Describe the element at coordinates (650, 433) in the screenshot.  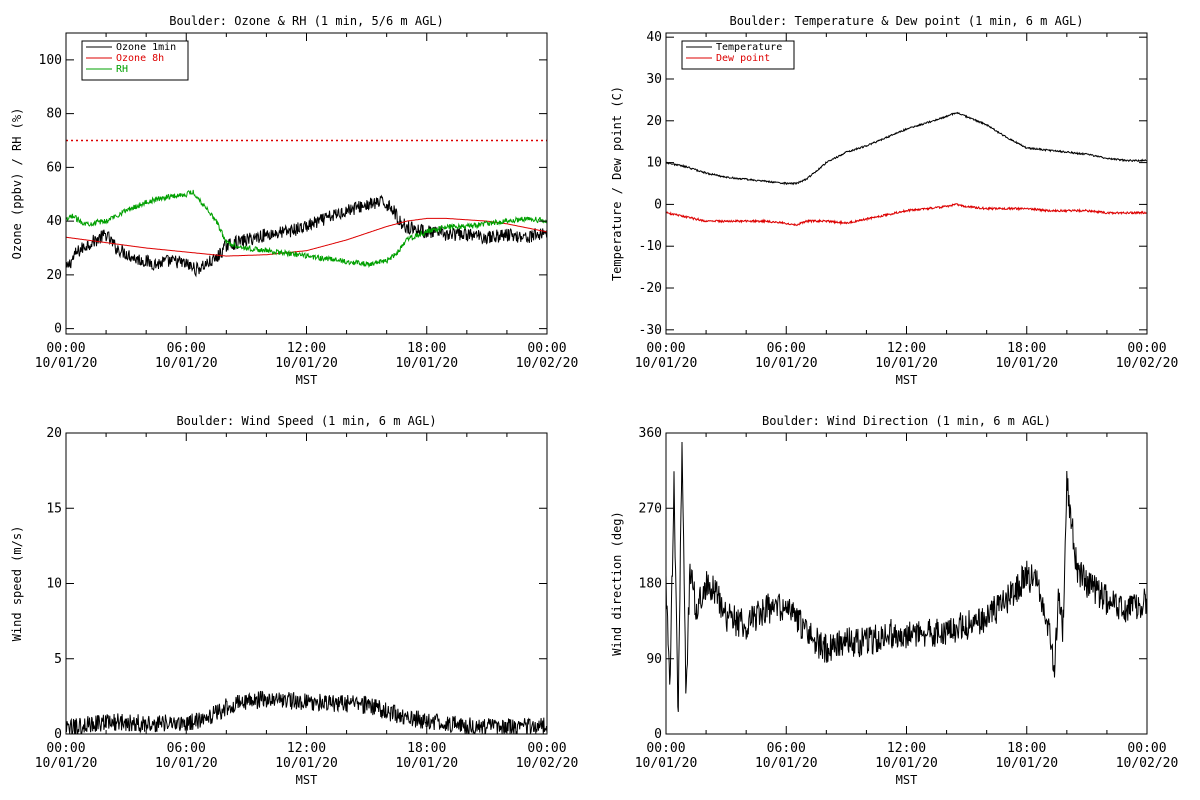
I see `y-tick-label: 360` at that location.